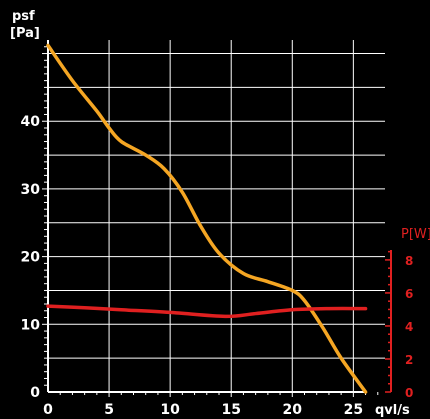  I want to click on y-axis-title-line2: [Pa], so click(25, 33).